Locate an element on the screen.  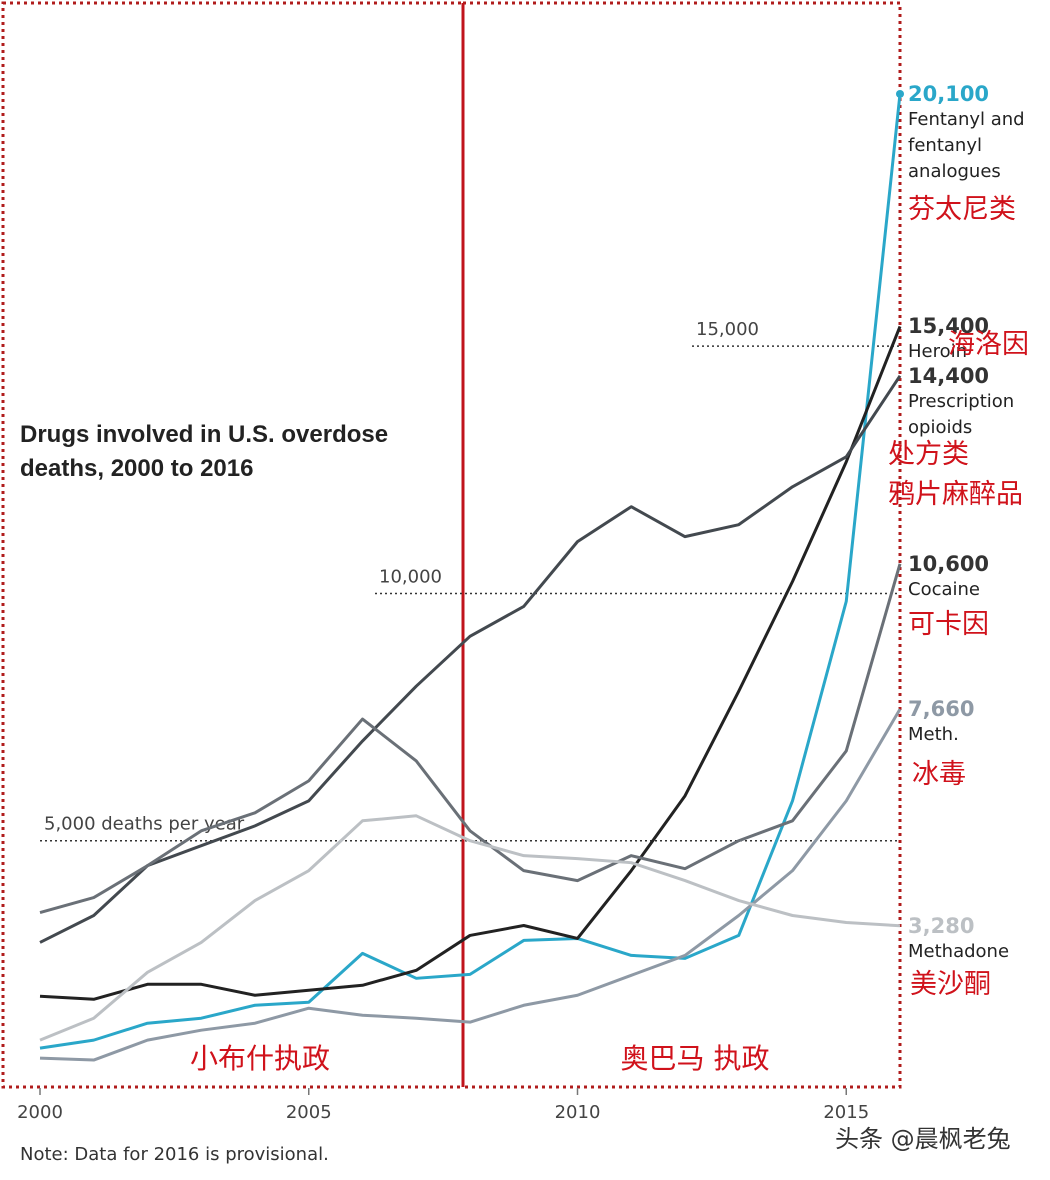
series-label: Meth. is located at coordinates (933, 735).